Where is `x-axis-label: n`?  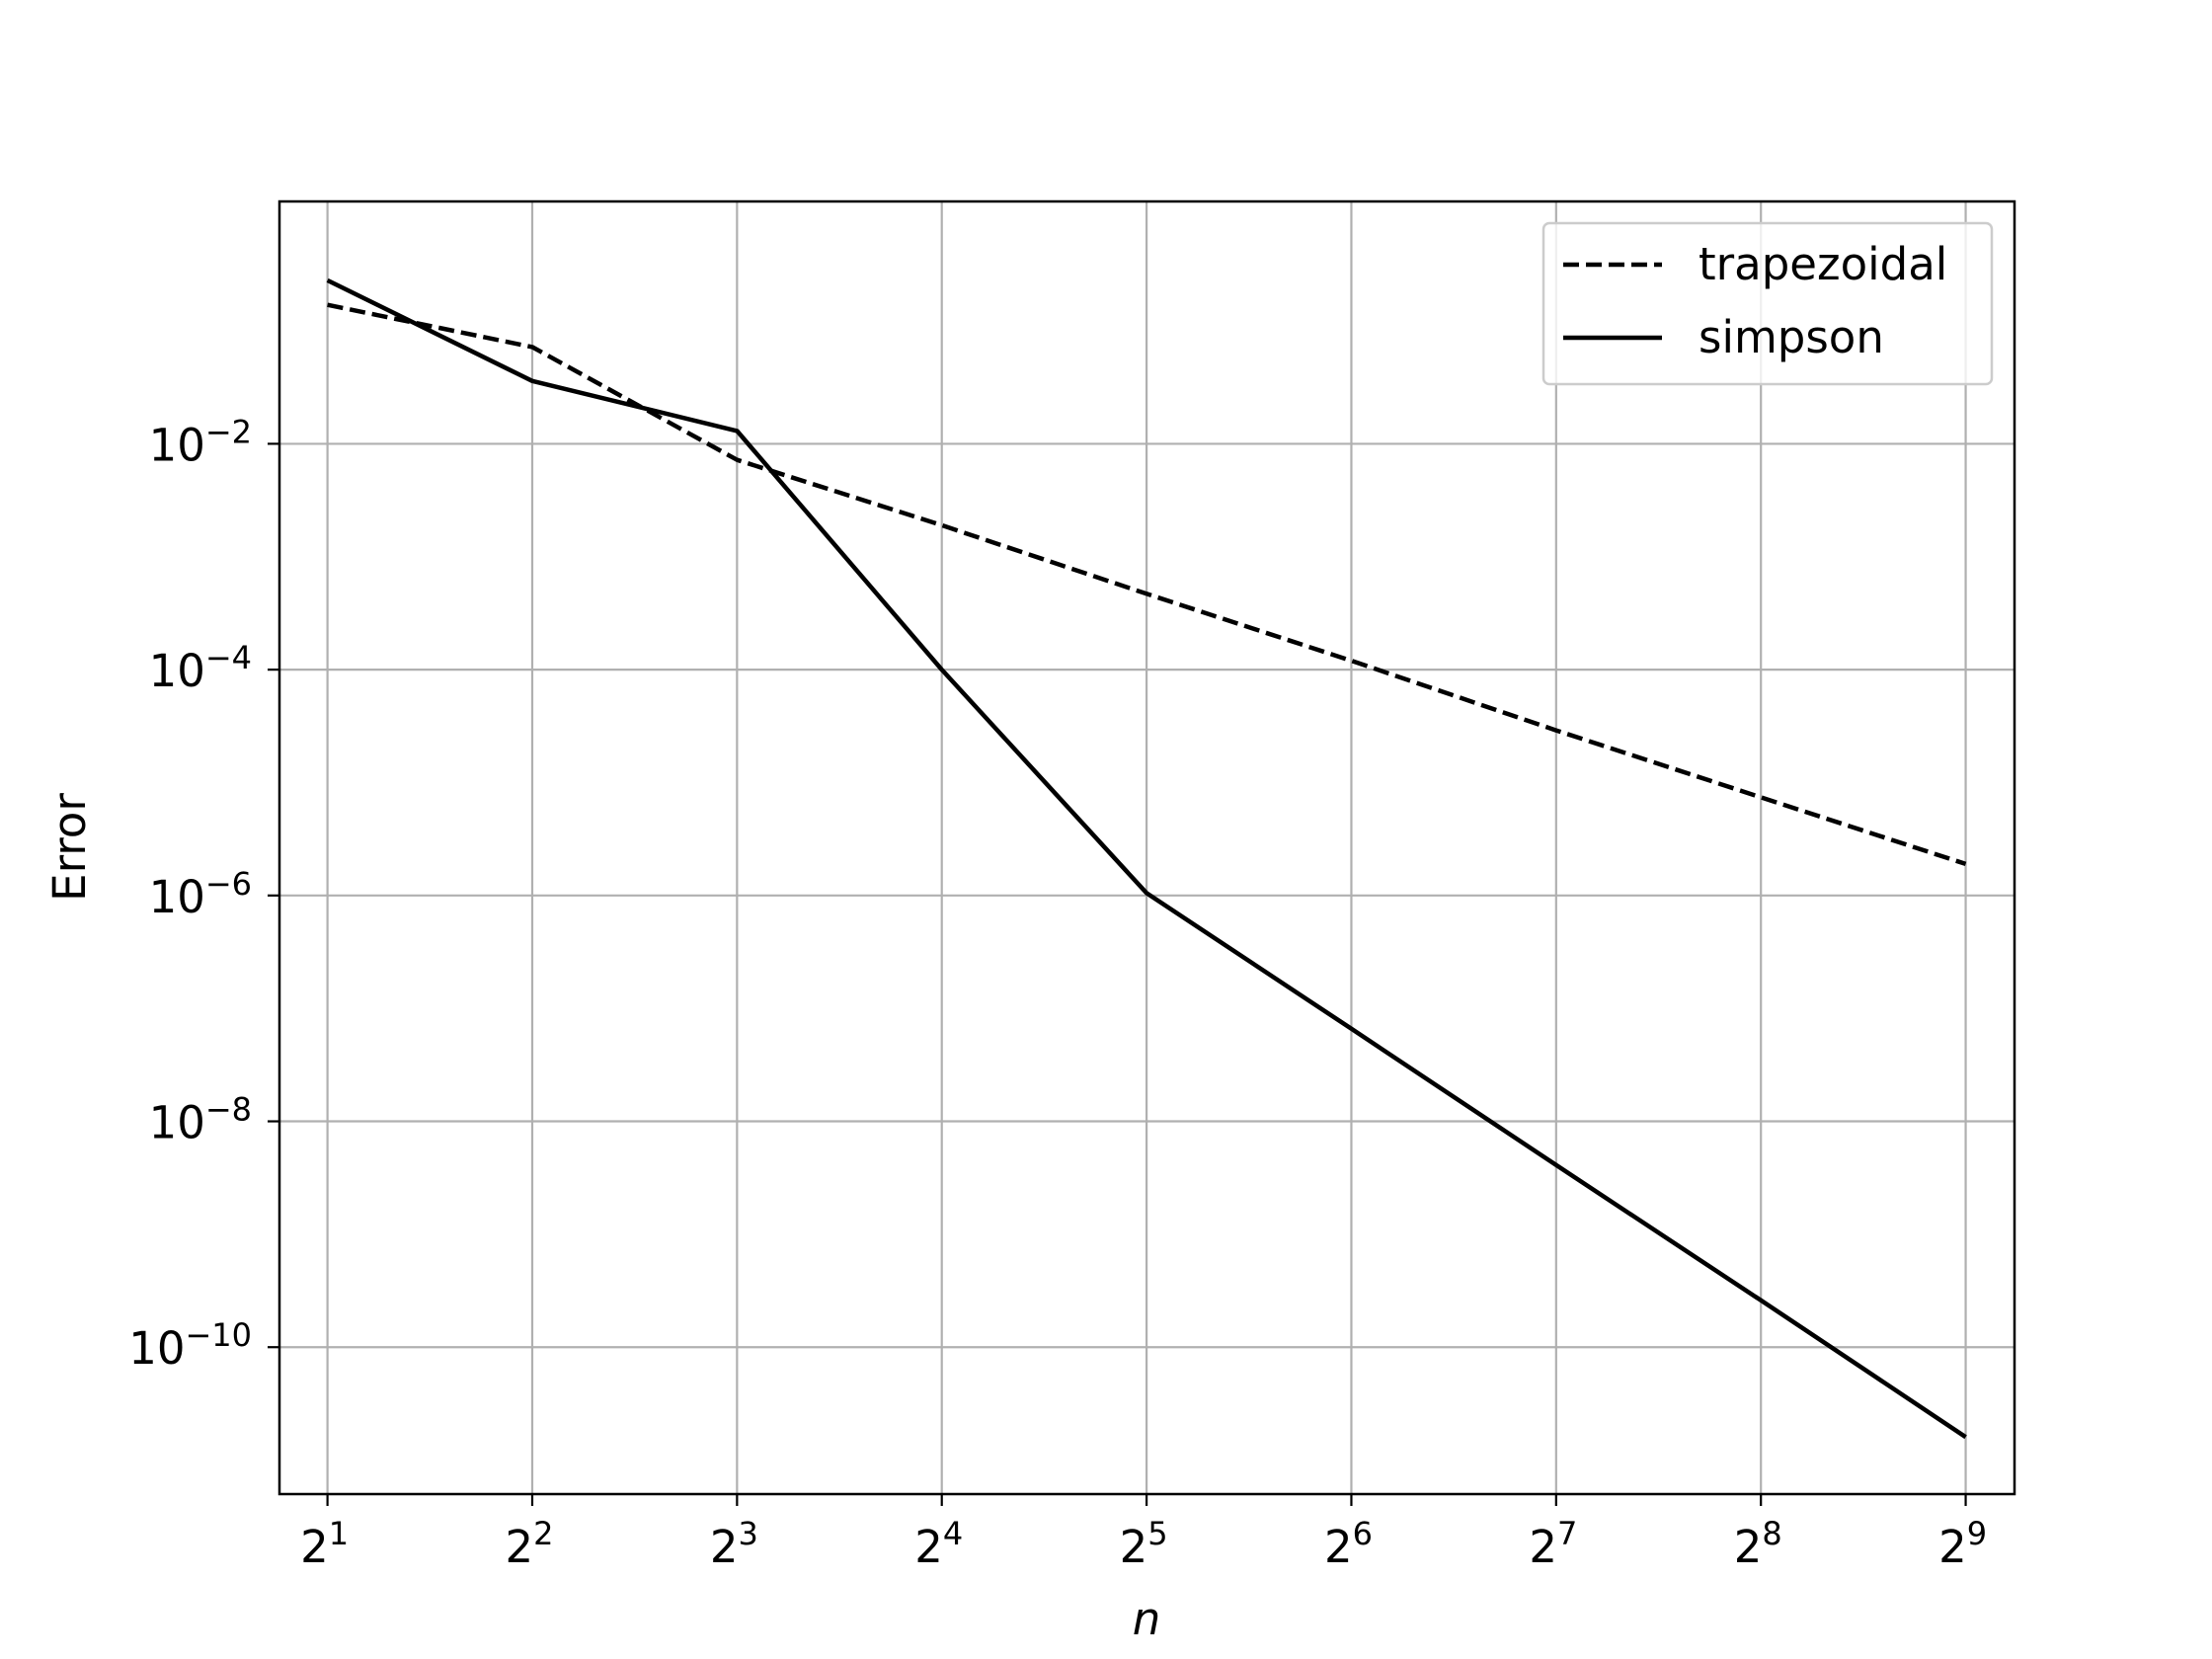 x-axis-label: n is located at coordinates (1147, 1619).